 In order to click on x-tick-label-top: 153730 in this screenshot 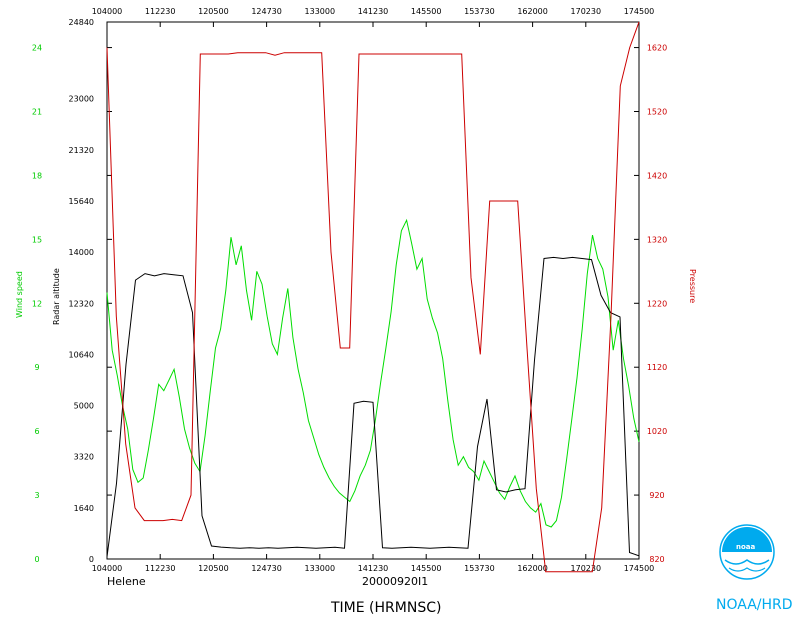, I will do `click(479, 11)`.